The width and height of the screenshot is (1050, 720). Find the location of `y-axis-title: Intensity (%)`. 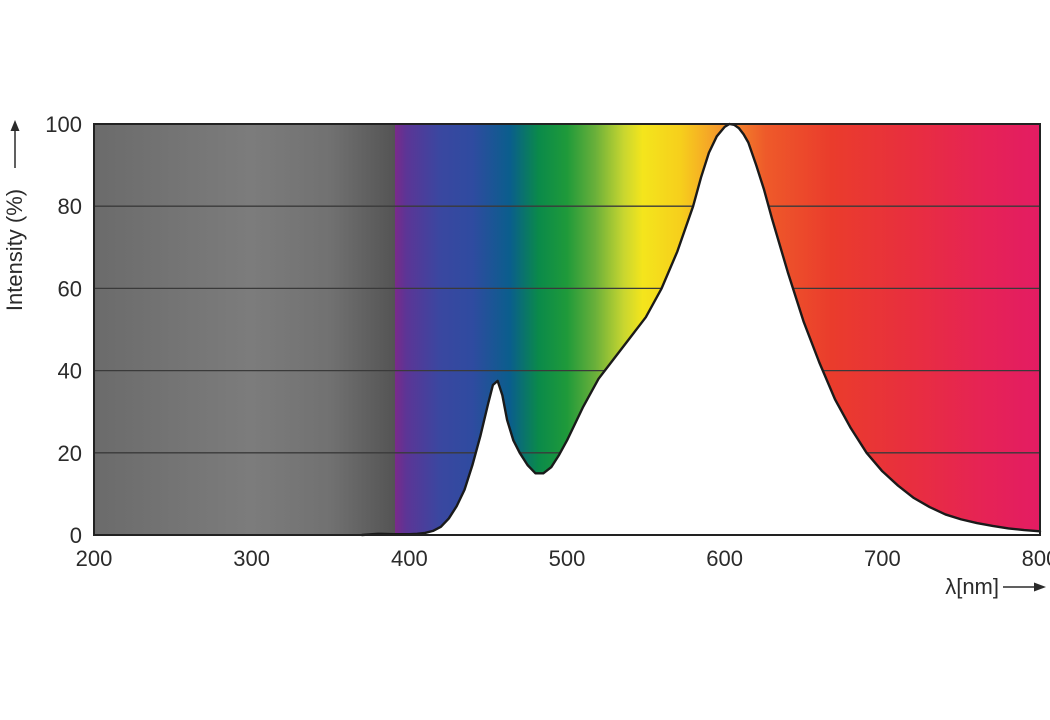

y-axis-title: Intensity (%) is located at coordinates (14, 250).